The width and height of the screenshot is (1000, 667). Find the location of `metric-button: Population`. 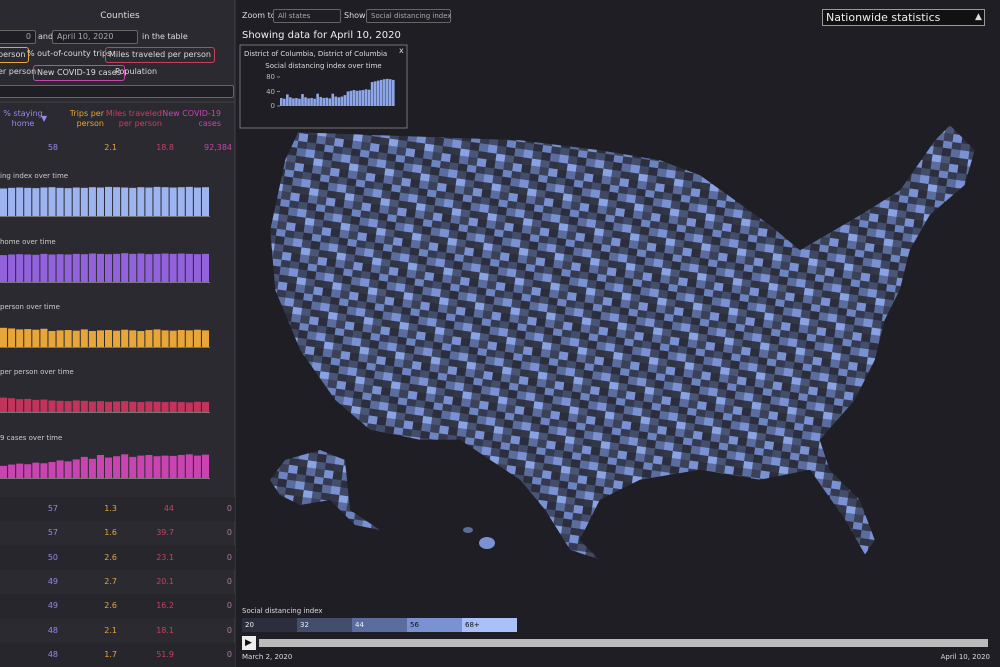

metric-button: Population is located at coordinates (136, 71).